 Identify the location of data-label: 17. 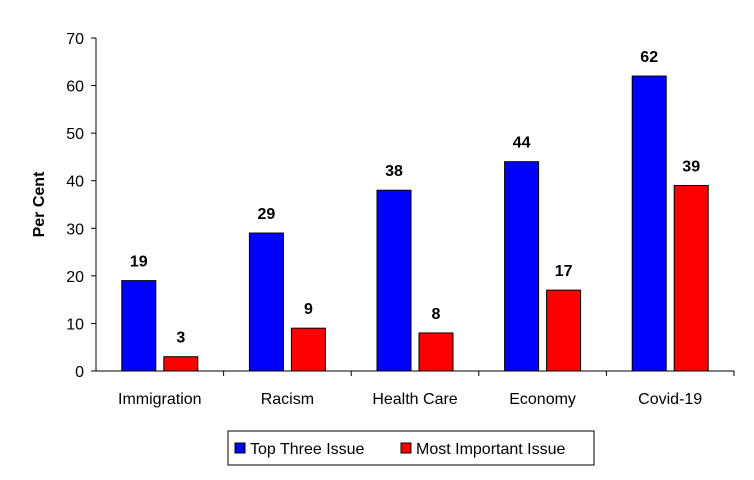
(564, 271).